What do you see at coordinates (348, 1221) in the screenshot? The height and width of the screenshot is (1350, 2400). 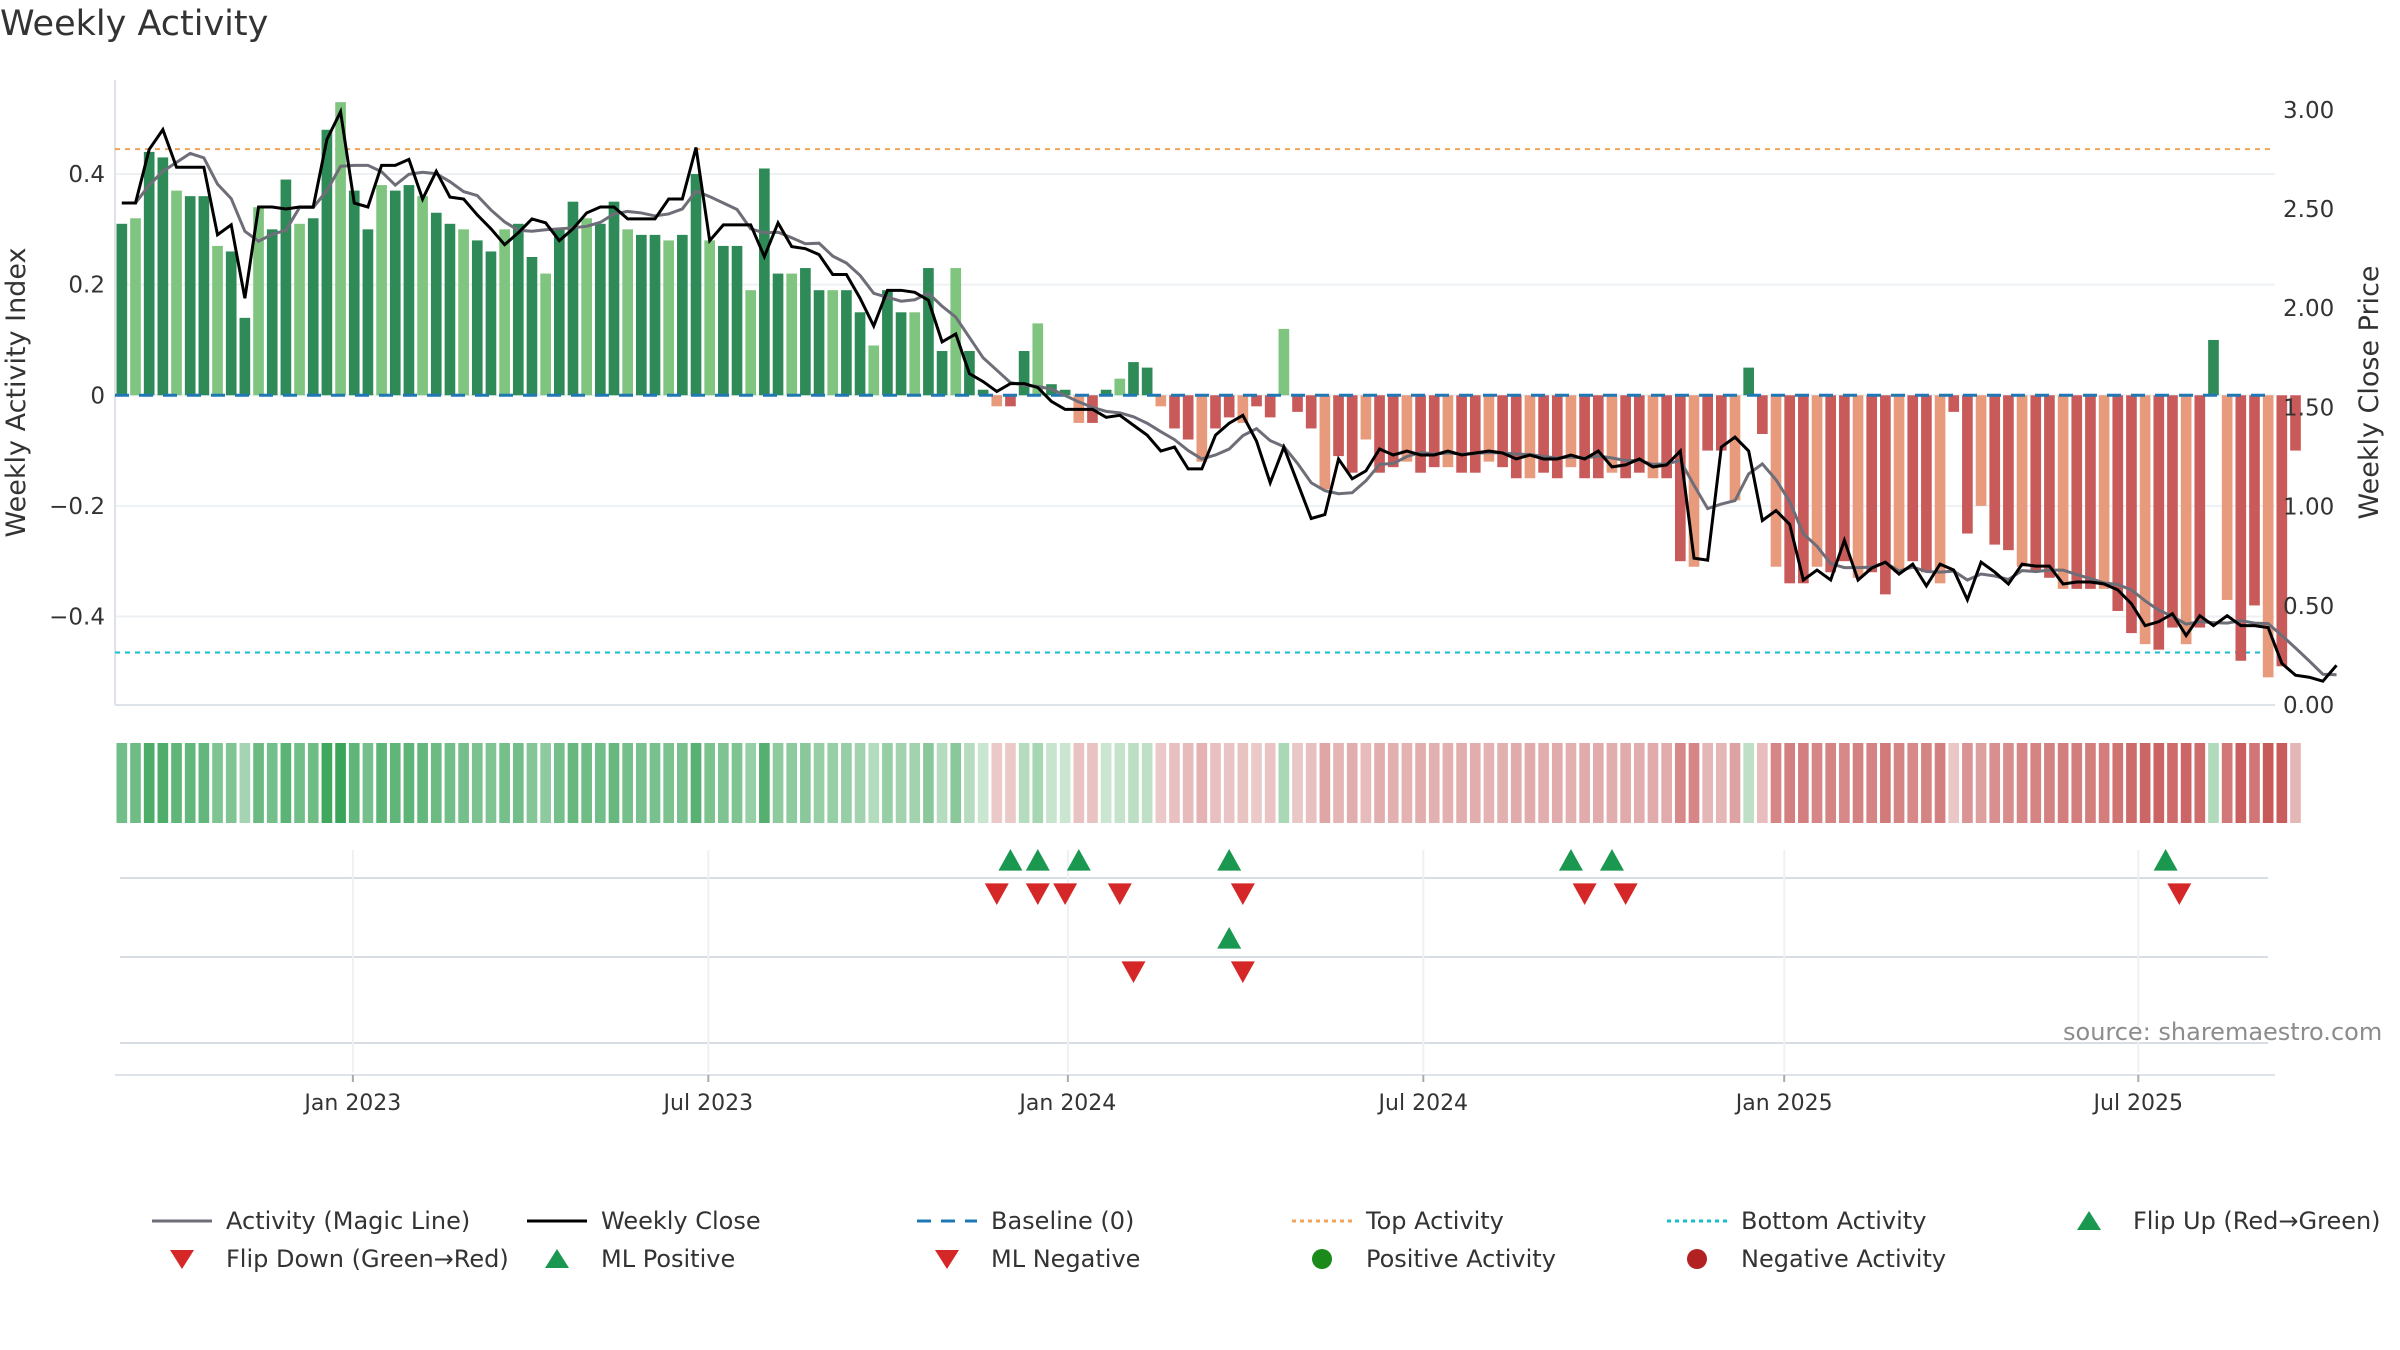 I see `legend-label: Activity (Magic Line)` at bounding box center [348, 1221].